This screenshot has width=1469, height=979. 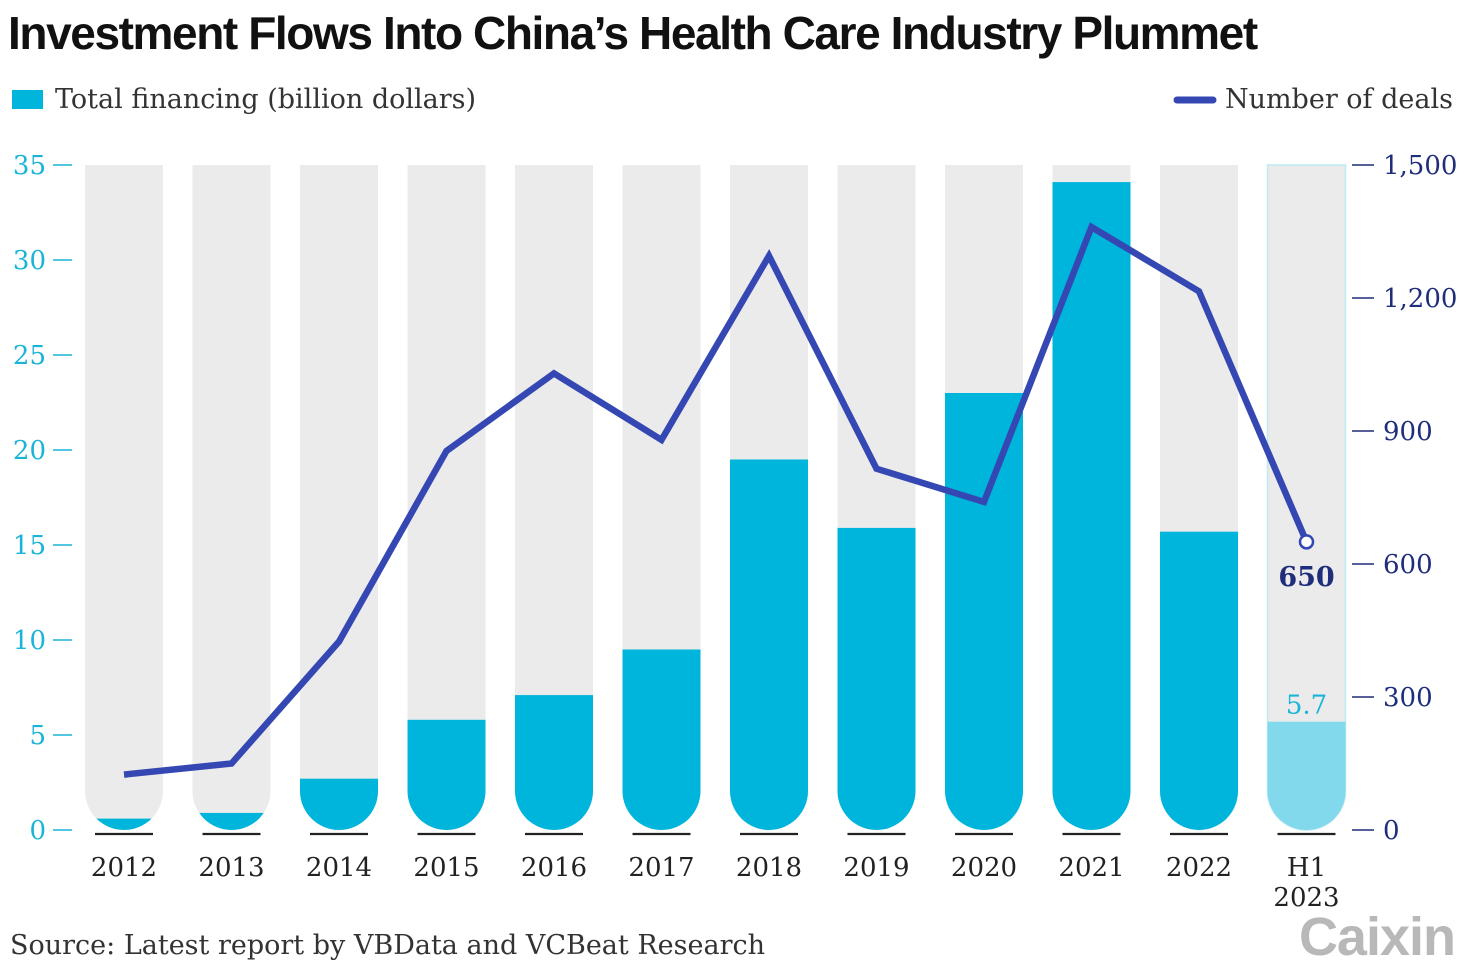 What do you see at coordinates (1306, 898) in the screenshot?
I see `category-label: 2023` at bounding box center [1306, 898].